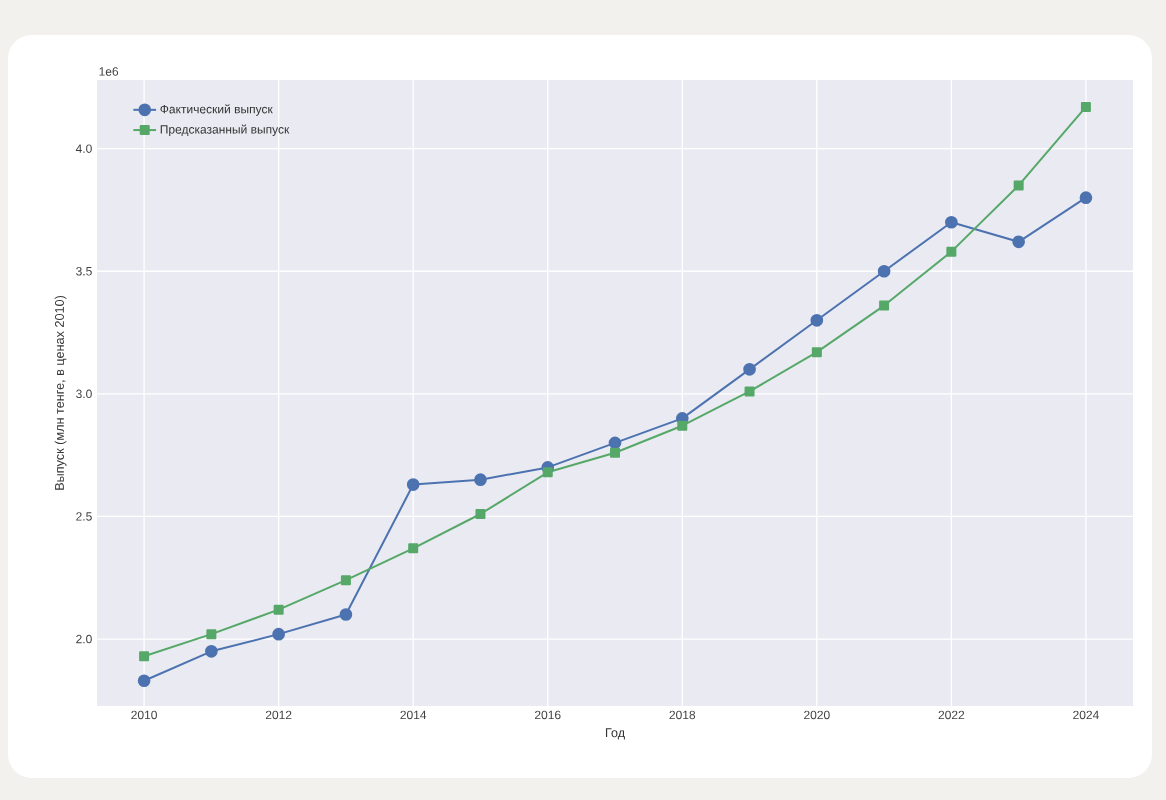  What do you see at coordinates (84, 394) in the screenshot?
I see `y-tick-label: 3.0` at bounding box center [84, 394].